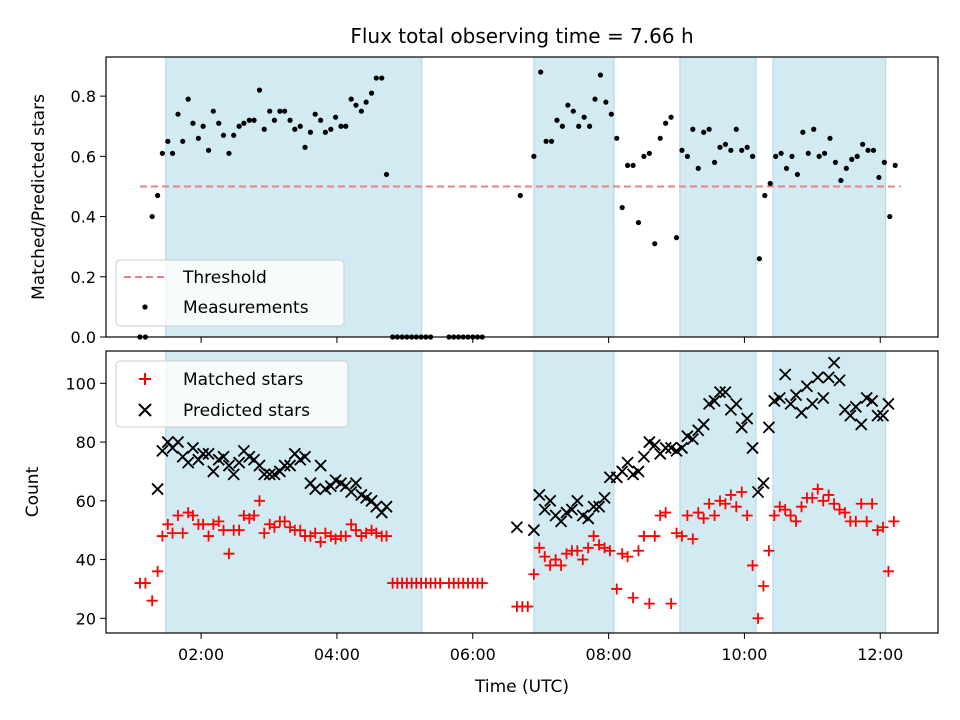 The image size is (960, 720). Describe the element at coordinates (880, 654) in the screenshot. I see `x-tick-label: 12:00` at that location.